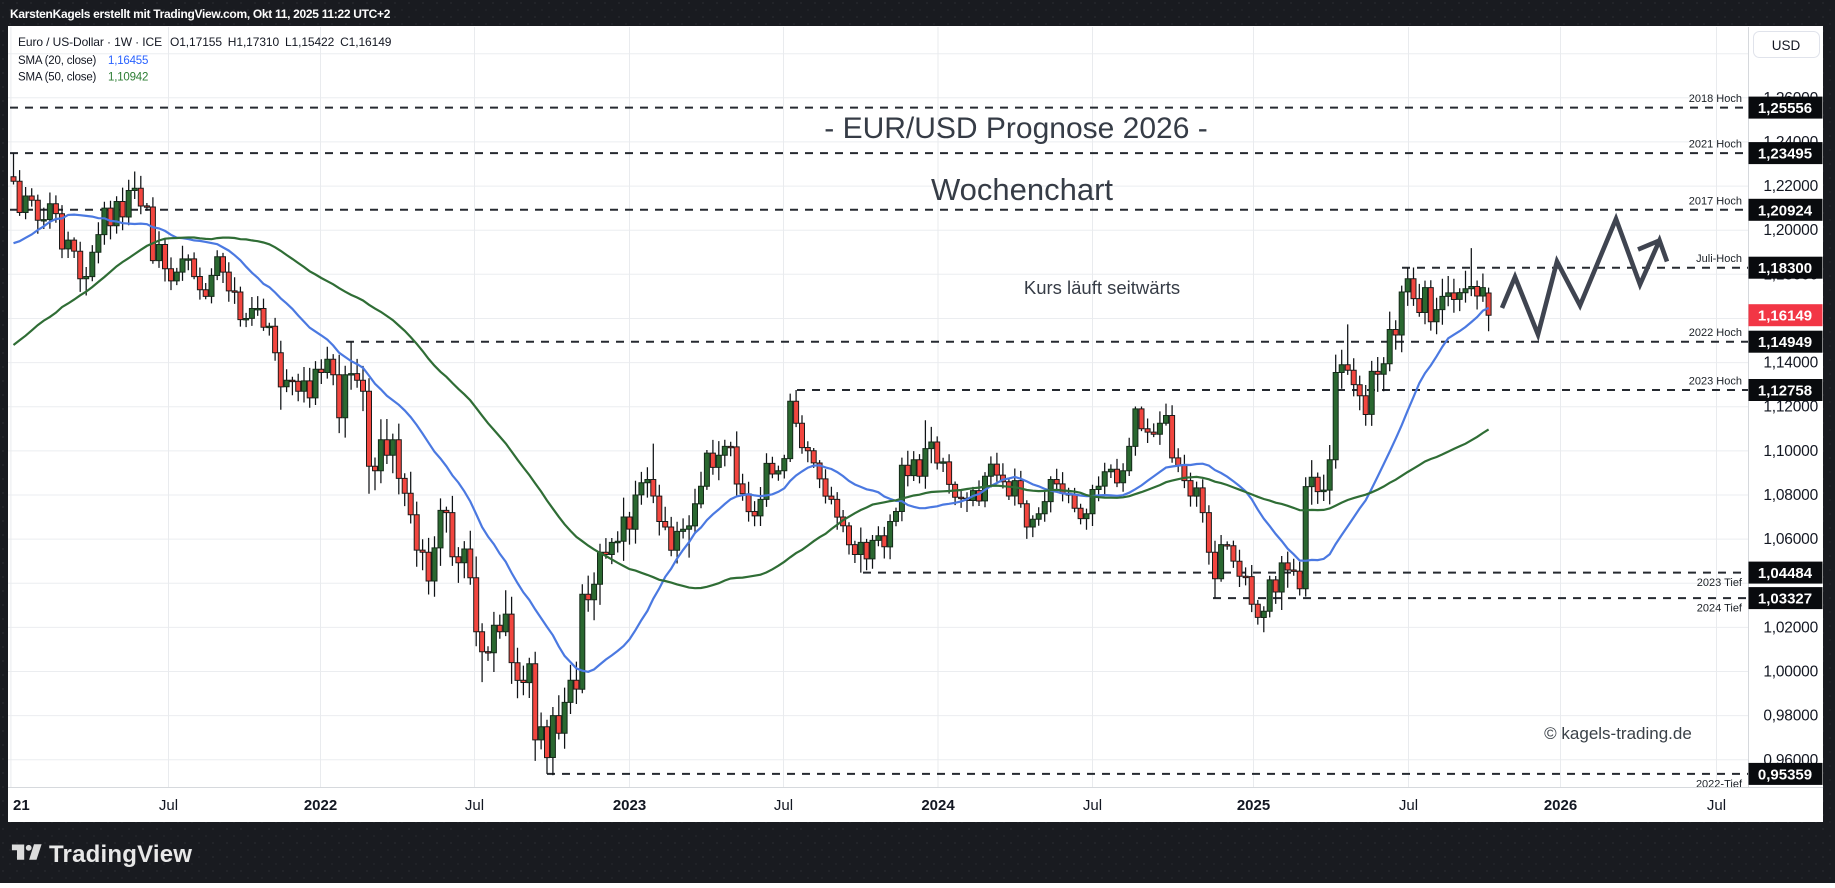 The image size is (1835, 888). I want to click on svg-text: 1,10000, so click(1790, 451).